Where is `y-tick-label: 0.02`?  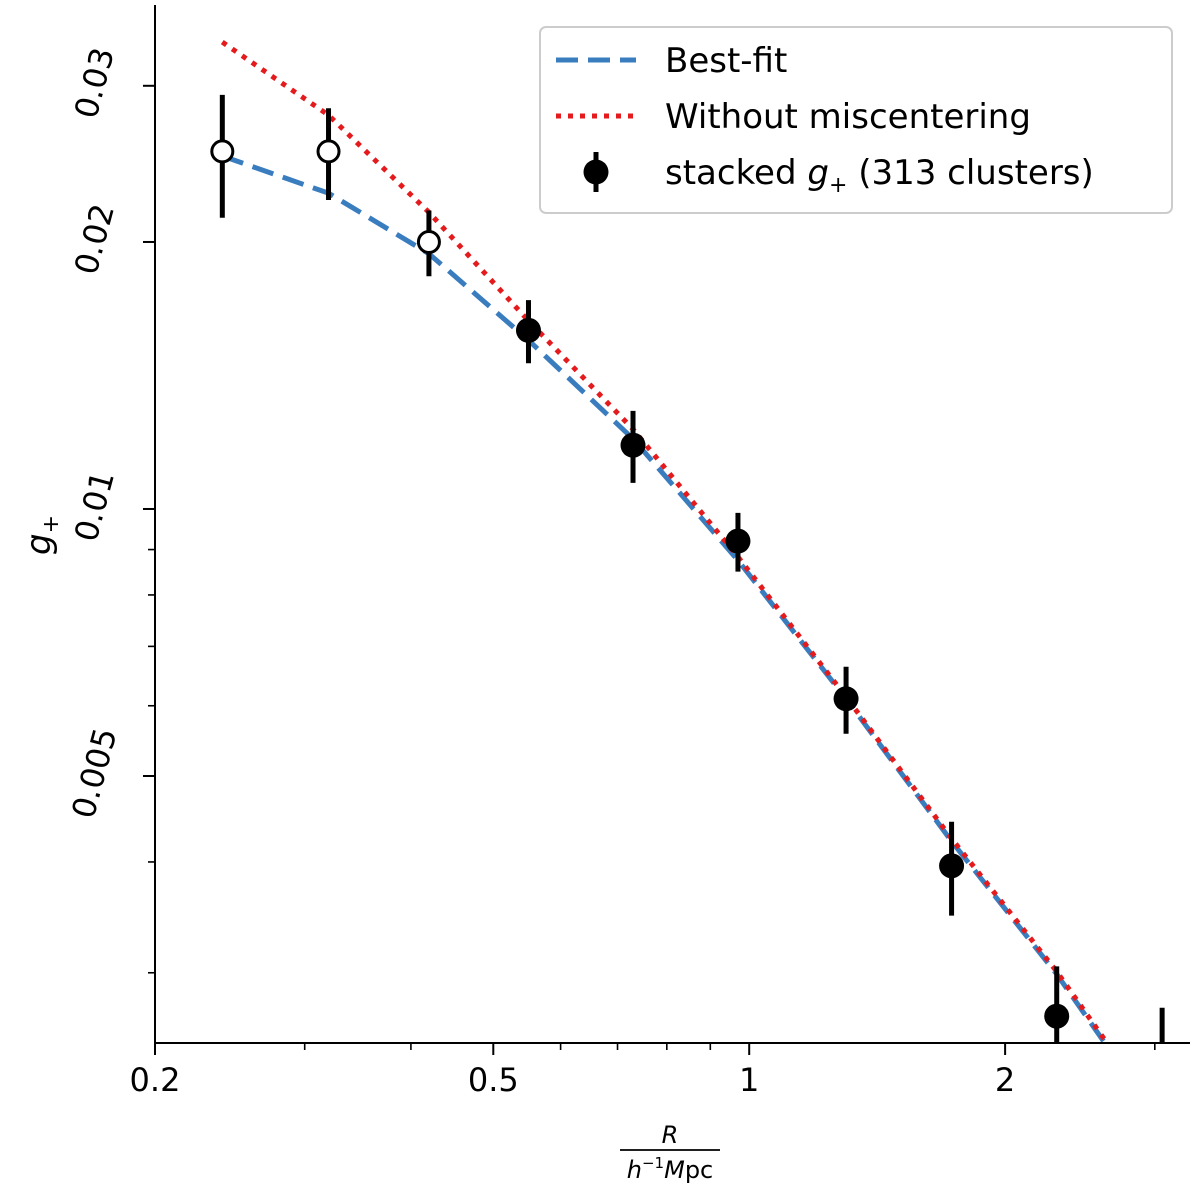
y-tick-label: 0.02 is located at coordinates (94, 239).